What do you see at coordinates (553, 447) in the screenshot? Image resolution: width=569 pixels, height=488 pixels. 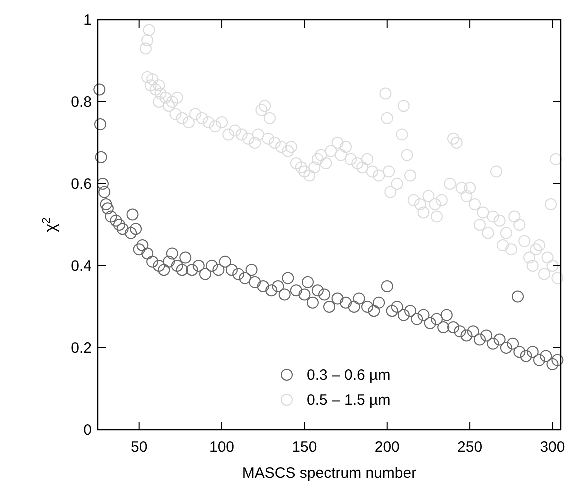 I see `x-tick-label: 300` at bounding box center [553, 447].